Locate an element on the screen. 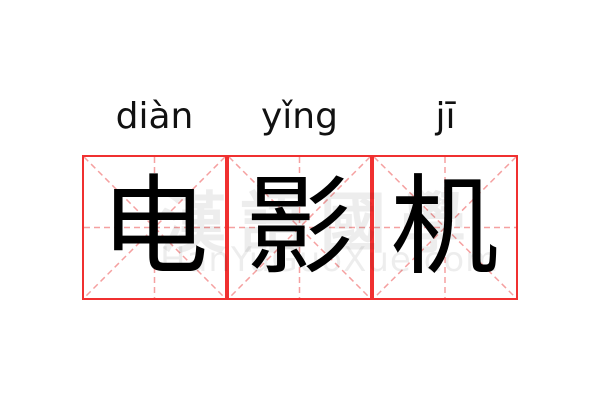 This screenshot has width=600, height=400. pinyin-0: diàn is located at coordinates (154, 116).